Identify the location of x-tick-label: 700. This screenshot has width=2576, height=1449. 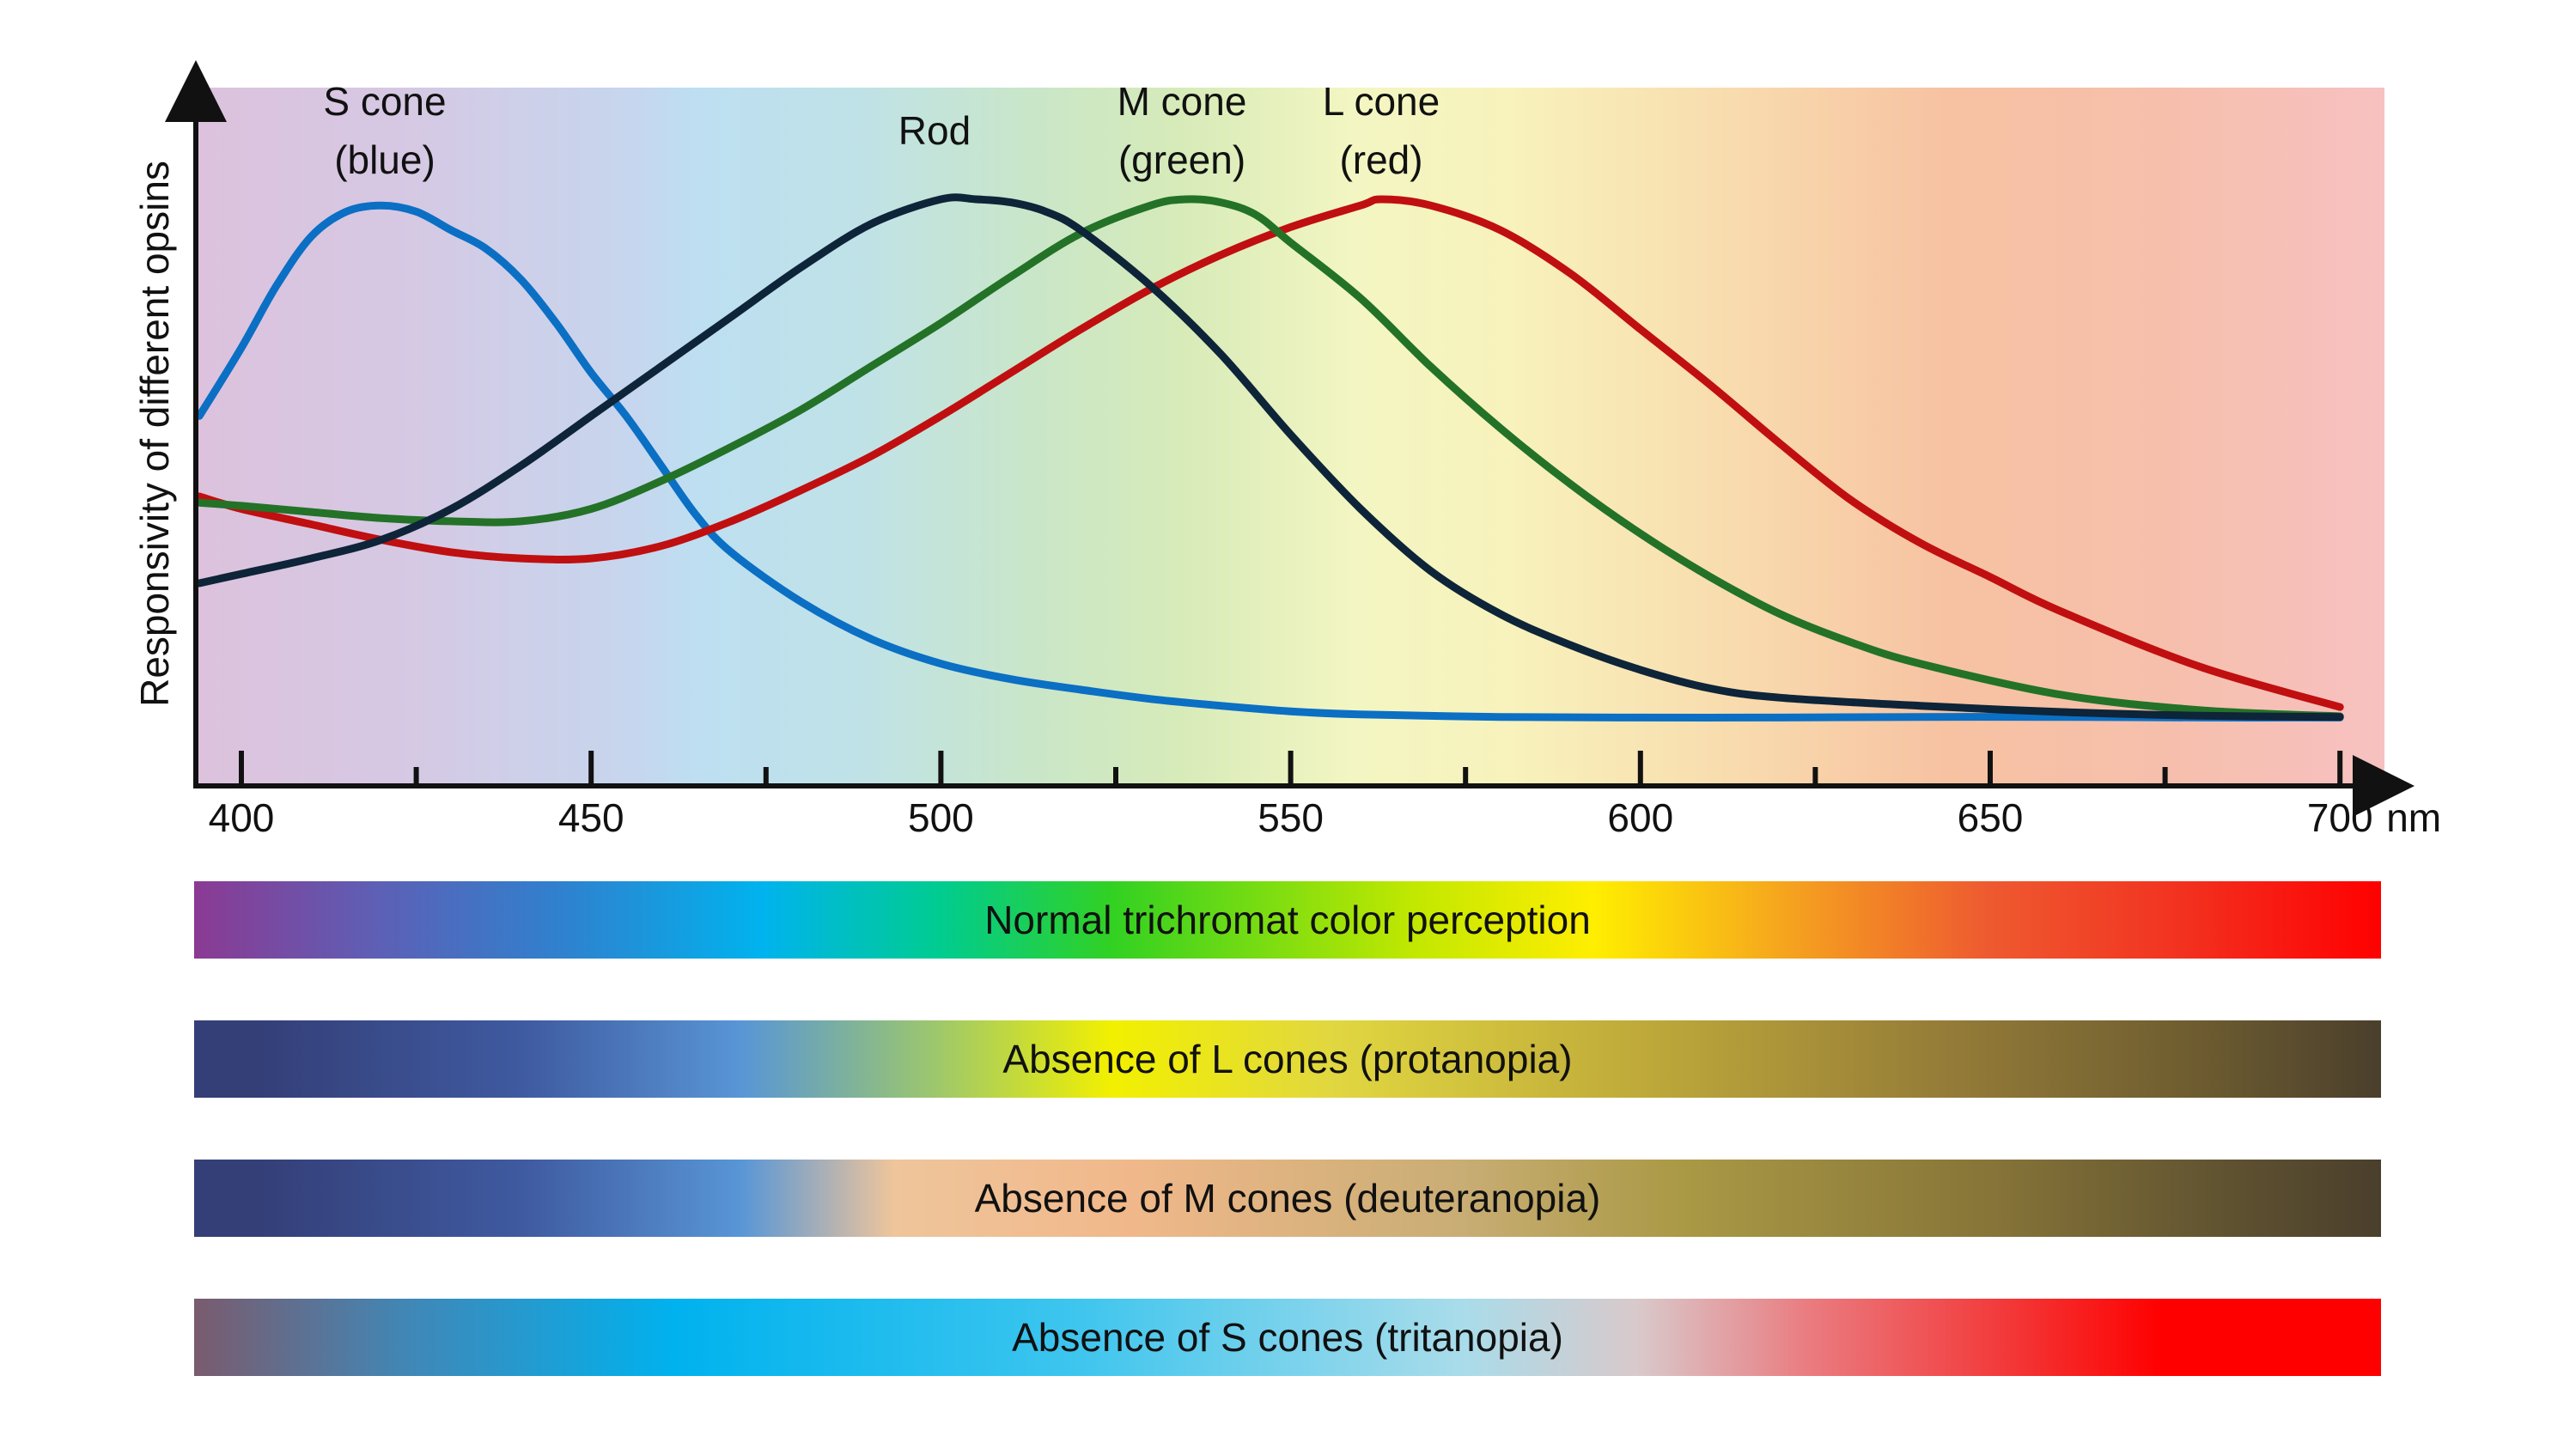
(2340, 817).